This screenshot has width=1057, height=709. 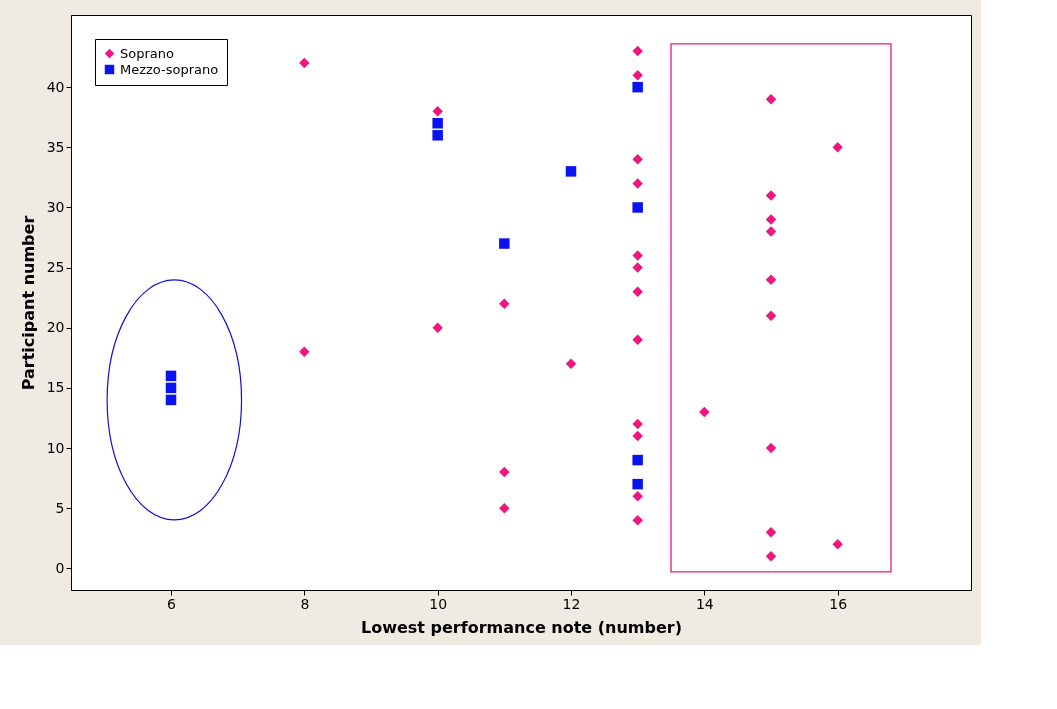 I want to click on x-tick-label: 12, so click(x=571, y=603).